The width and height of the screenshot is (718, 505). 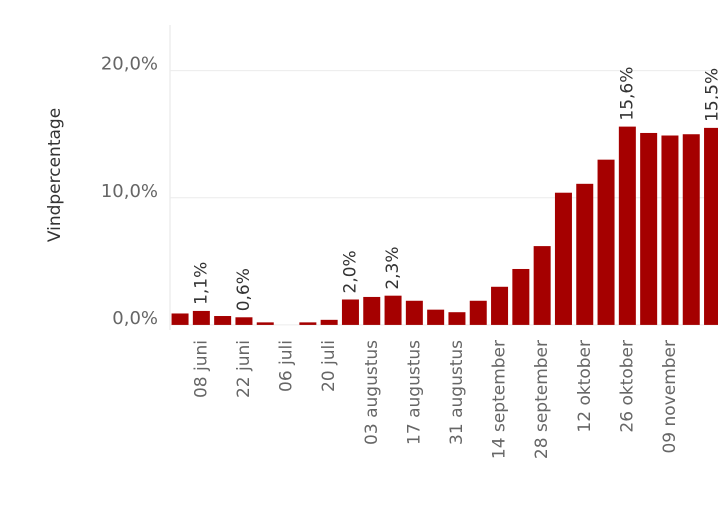 I want to click on x-tick-label: 17 augustus, so click(x=414, y=392).